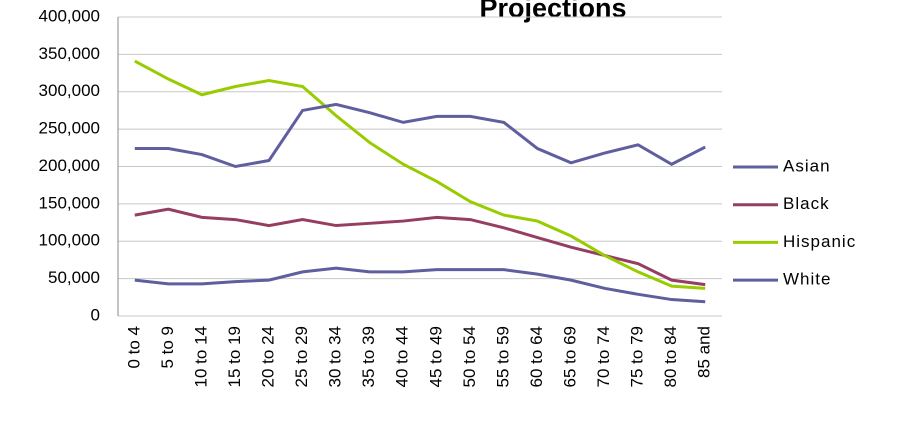  Describe the element at coordinates (69, 128) in the screenshot. I see `y-tick-label: 250,000` at that location.